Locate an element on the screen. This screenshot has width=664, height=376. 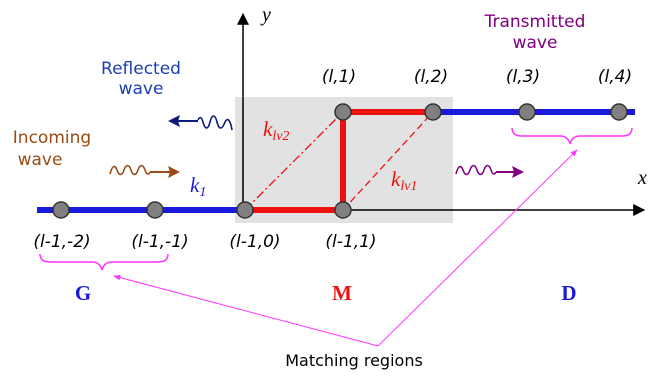
node-l-1-minus1 is located at coordinates (155, 210).